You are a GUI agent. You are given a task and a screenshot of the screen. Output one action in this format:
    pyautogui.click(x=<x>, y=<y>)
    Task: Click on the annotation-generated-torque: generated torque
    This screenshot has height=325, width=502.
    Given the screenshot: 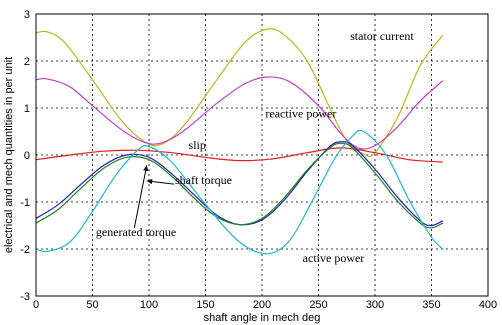 What is the action you would take?
    pyautogui.click(x=136, y=232)
    